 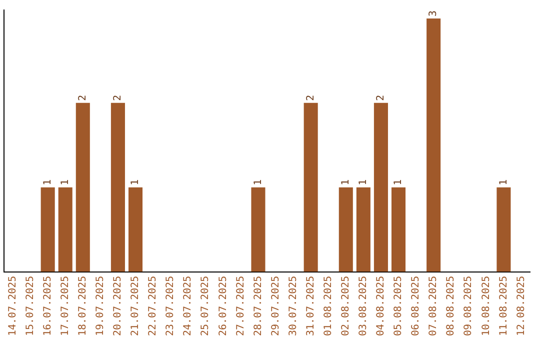 What do you see at coordinates (398, 306) in the screenshot?
I see `x-tick-label: 05.08.2025` at bounding box center [398, 306].